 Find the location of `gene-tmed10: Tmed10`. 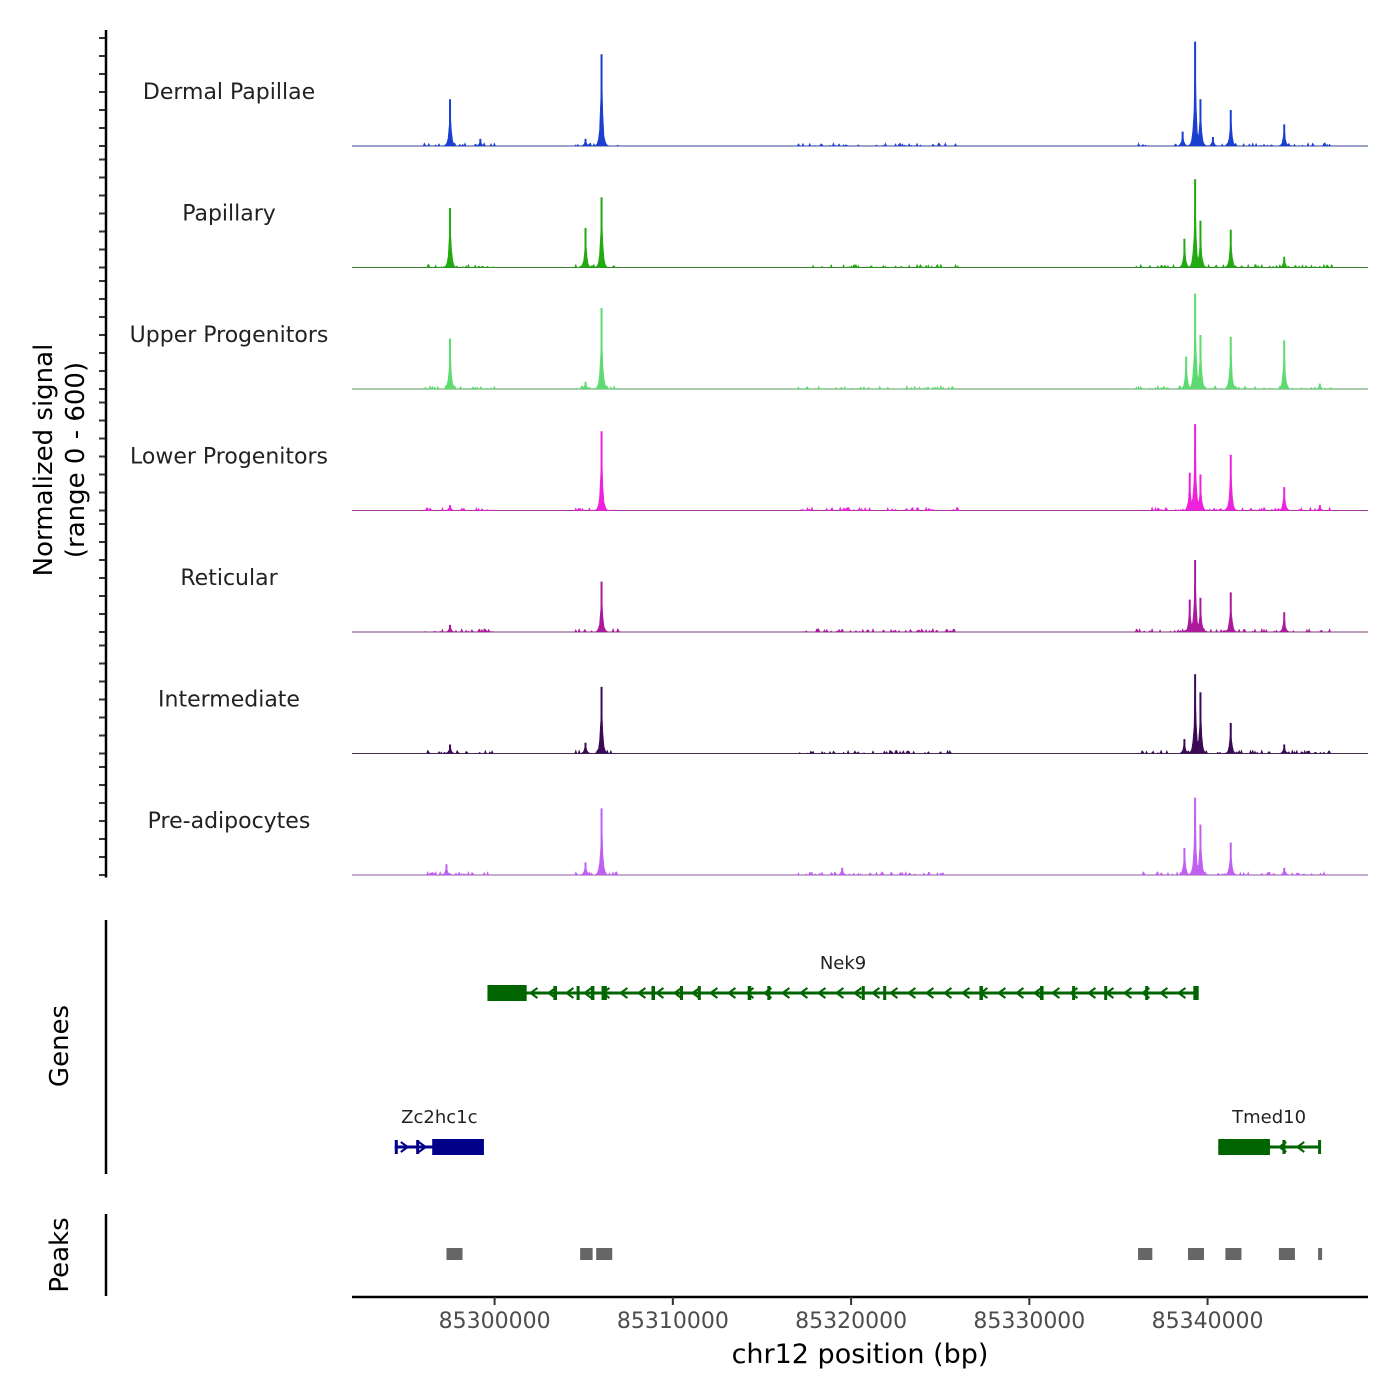

gene-tmed10: Tmed10 is located at coordinates (1270, 1131).